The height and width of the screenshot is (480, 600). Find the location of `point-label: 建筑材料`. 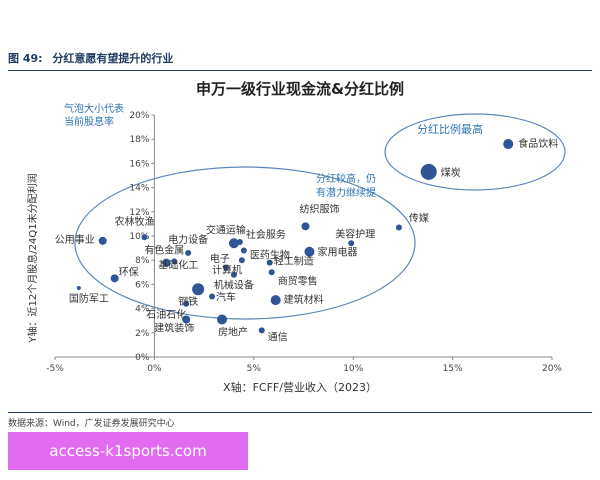

point-label: 建筑材料 is located at coordinates (304, 299).